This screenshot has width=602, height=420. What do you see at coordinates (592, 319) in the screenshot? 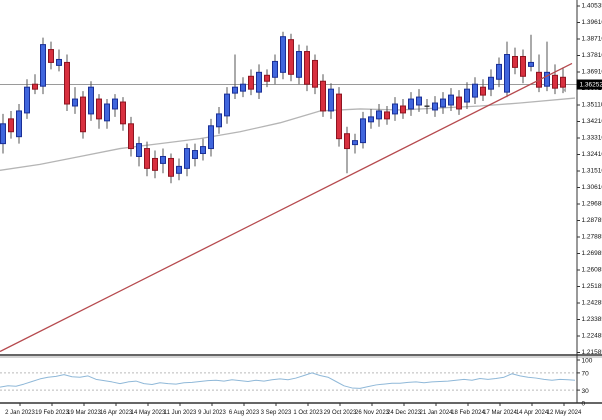
I see `price-axis-label: 1.23385` at bounding box center [592, 319].